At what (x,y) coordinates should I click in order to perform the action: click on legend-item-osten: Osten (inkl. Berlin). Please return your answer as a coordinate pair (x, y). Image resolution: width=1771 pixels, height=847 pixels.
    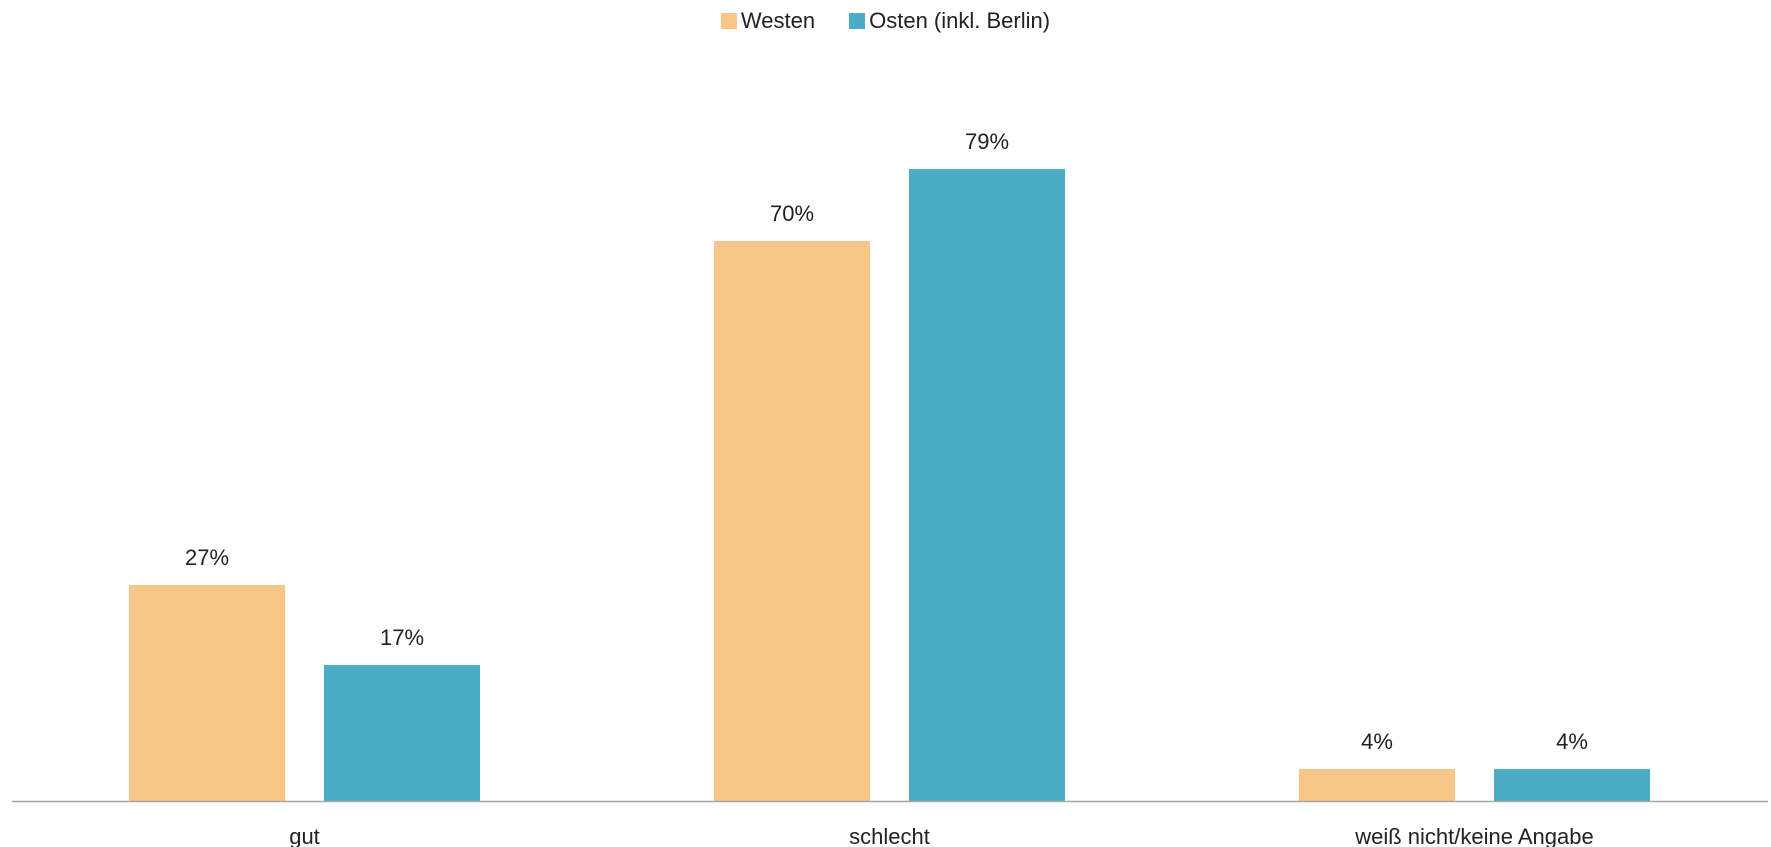
    Looking at the image, I should click on (949, 21).